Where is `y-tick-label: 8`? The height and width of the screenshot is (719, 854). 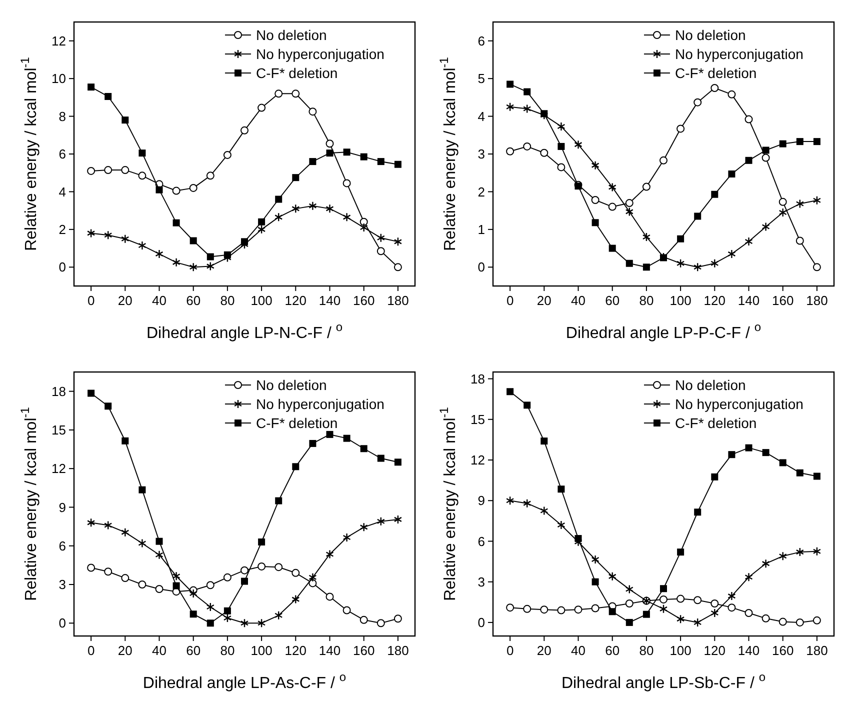 y-tick-label: 8 is located at coordinates (62, 116).